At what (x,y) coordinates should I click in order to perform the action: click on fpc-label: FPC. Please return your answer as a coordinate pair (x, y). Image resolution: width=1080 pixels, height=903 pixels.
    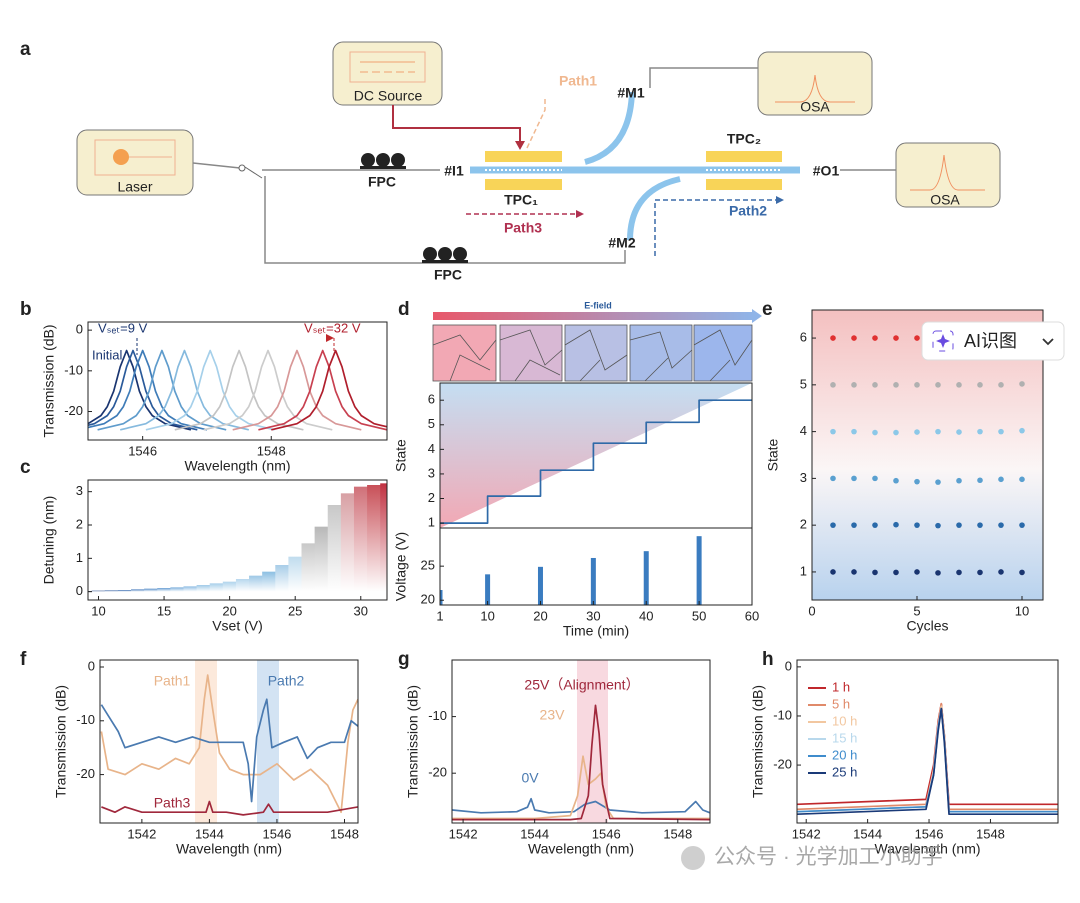
    Looking at the image, I should click on (382, 182).